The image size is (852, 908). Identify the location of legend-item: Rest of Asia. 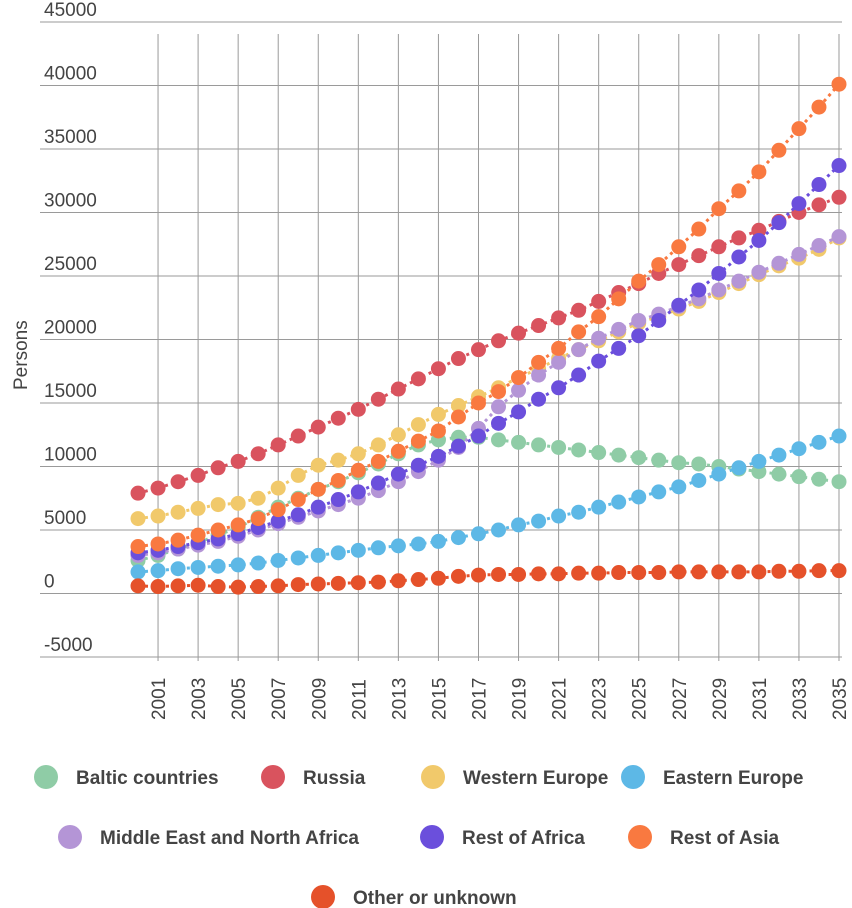
(704, 837).